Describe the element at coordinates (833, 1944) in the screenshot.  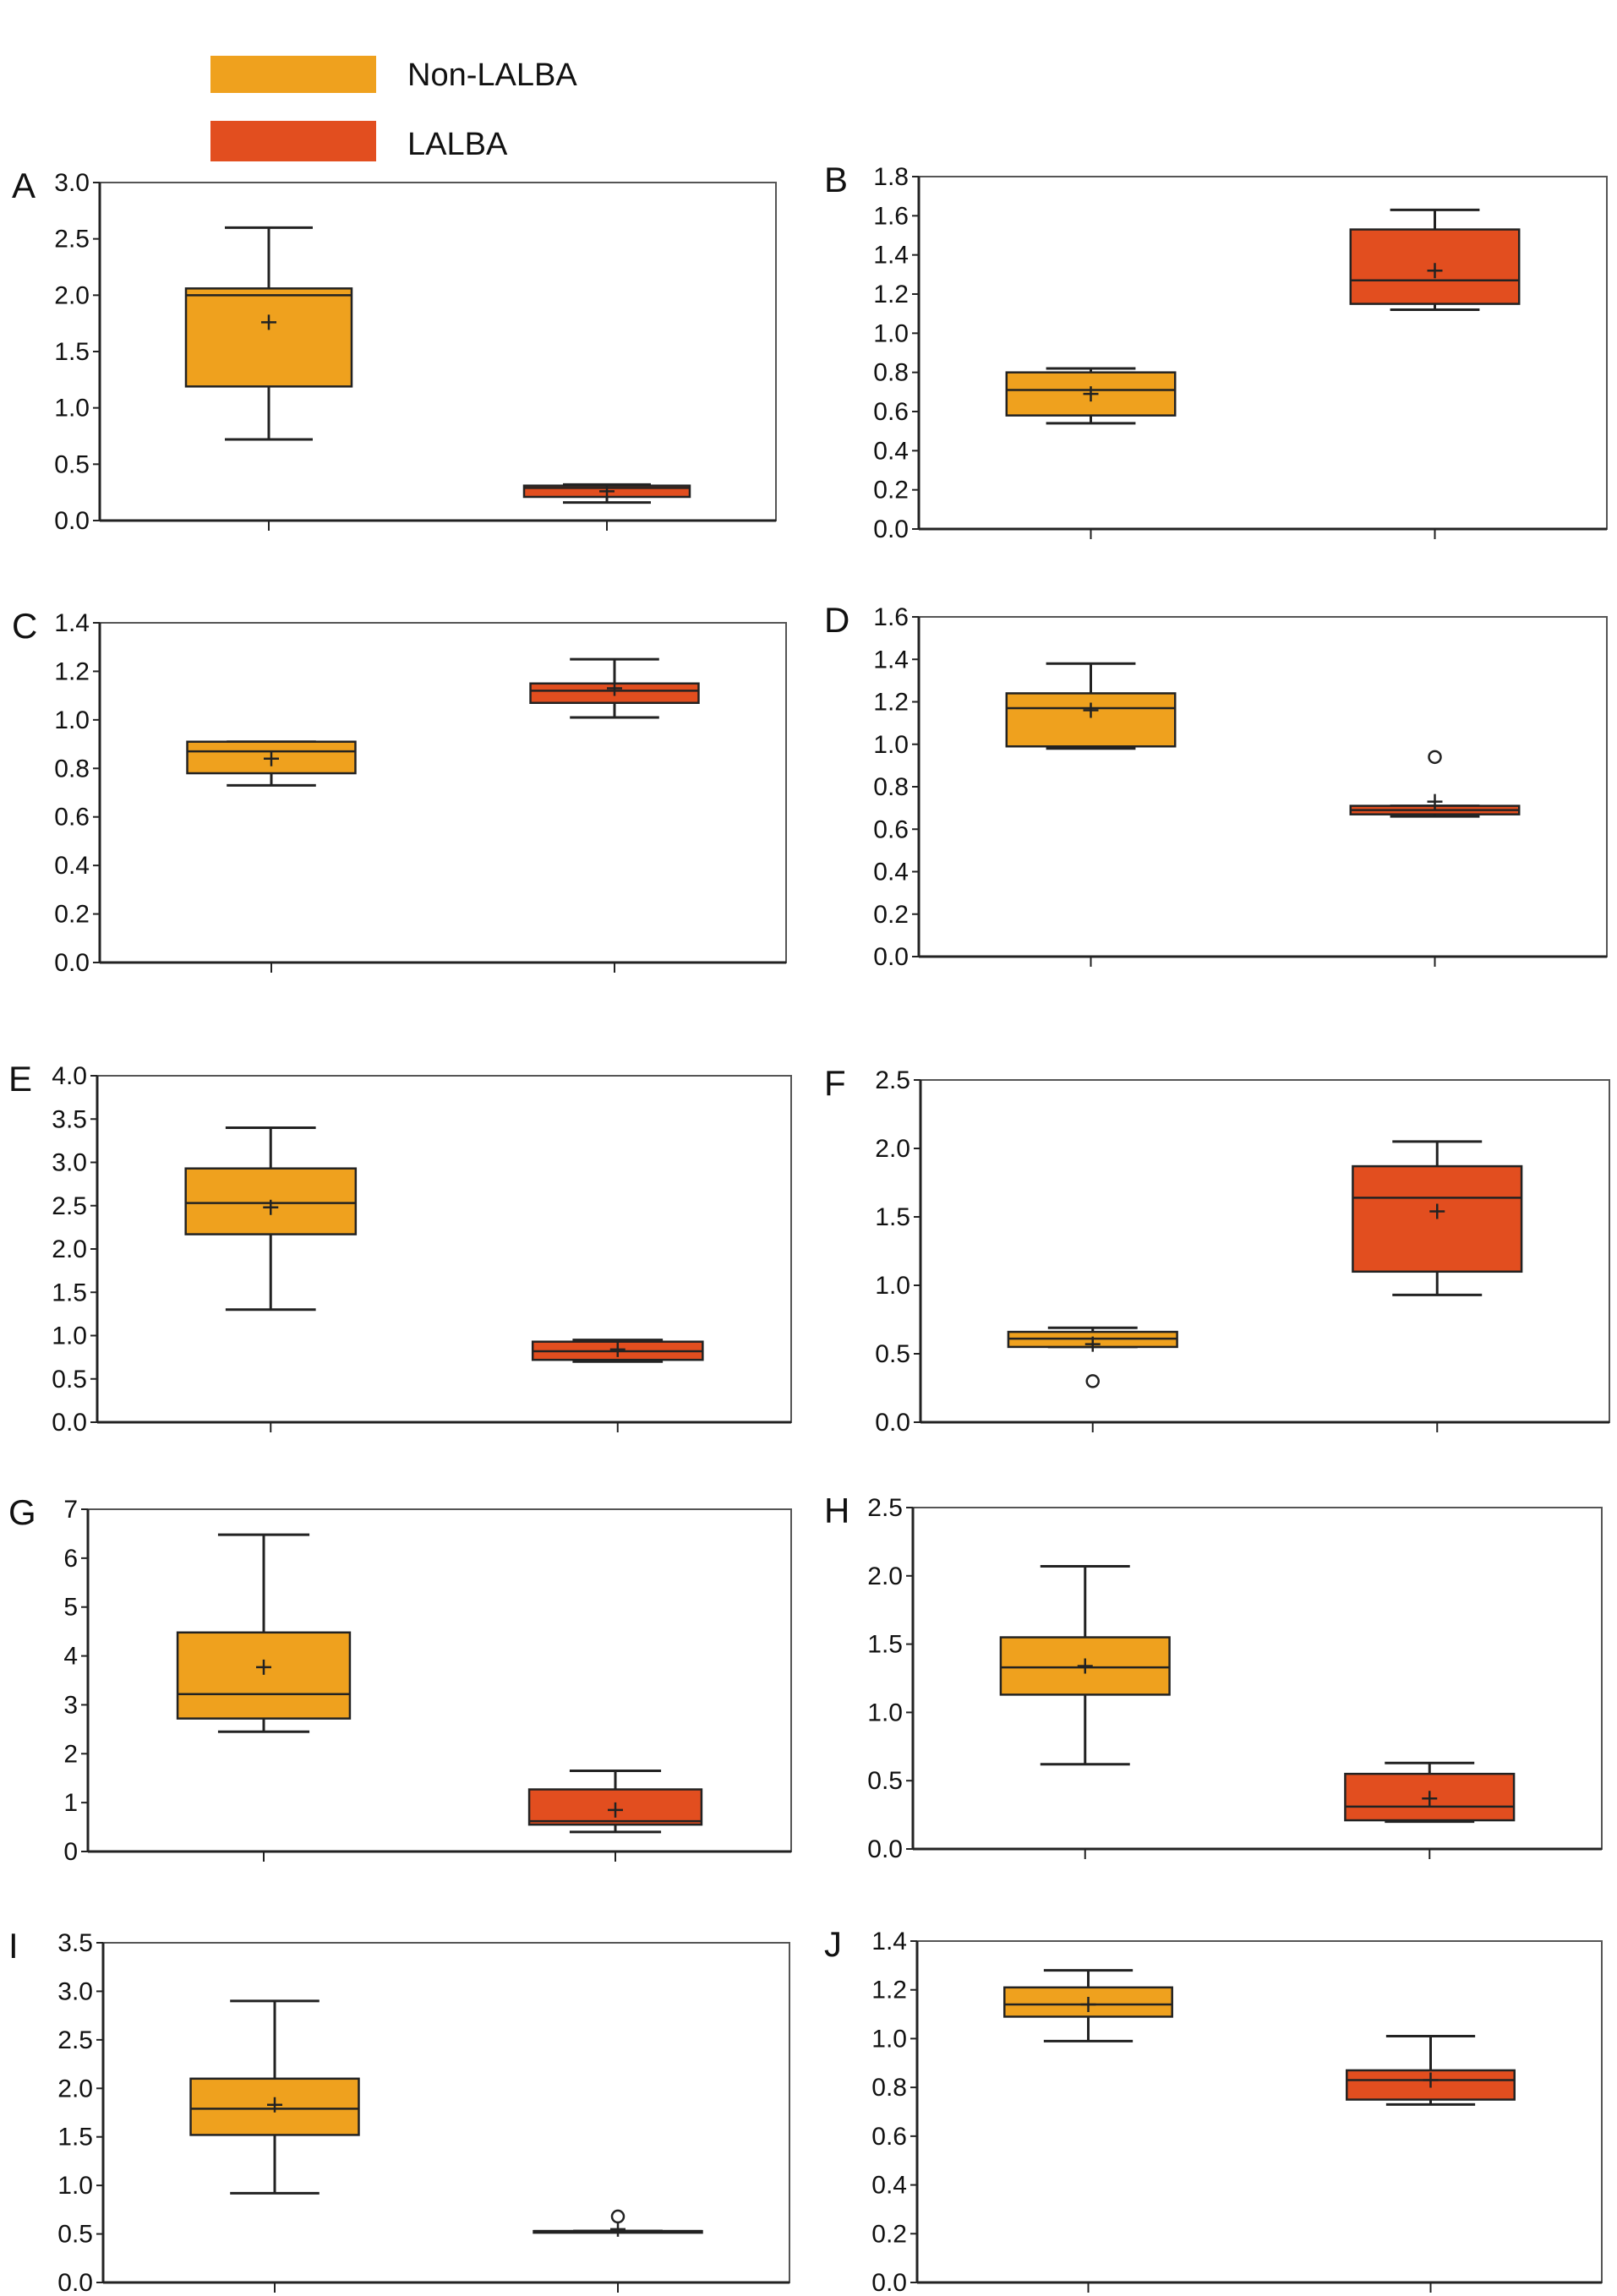
I see `panel-label: J` at that location.